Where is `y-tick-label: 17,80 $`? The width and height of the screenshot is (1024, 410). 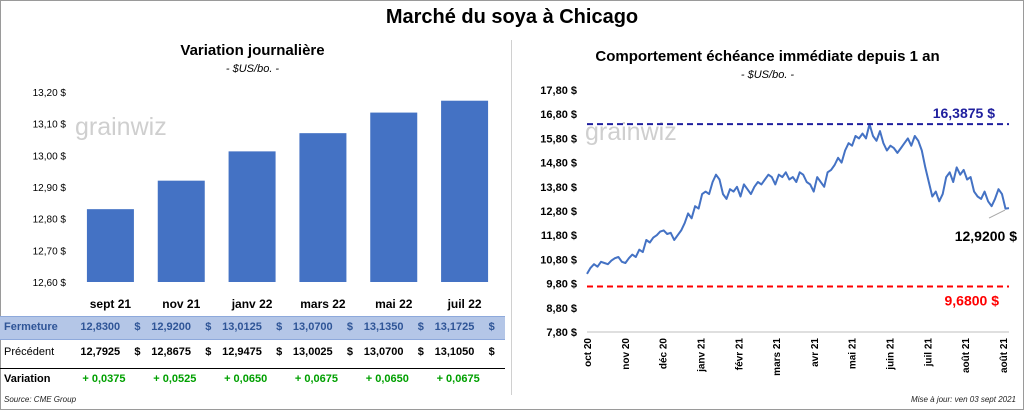 y-tick-label: 17,80 $ is located at coordinates (558, 91).